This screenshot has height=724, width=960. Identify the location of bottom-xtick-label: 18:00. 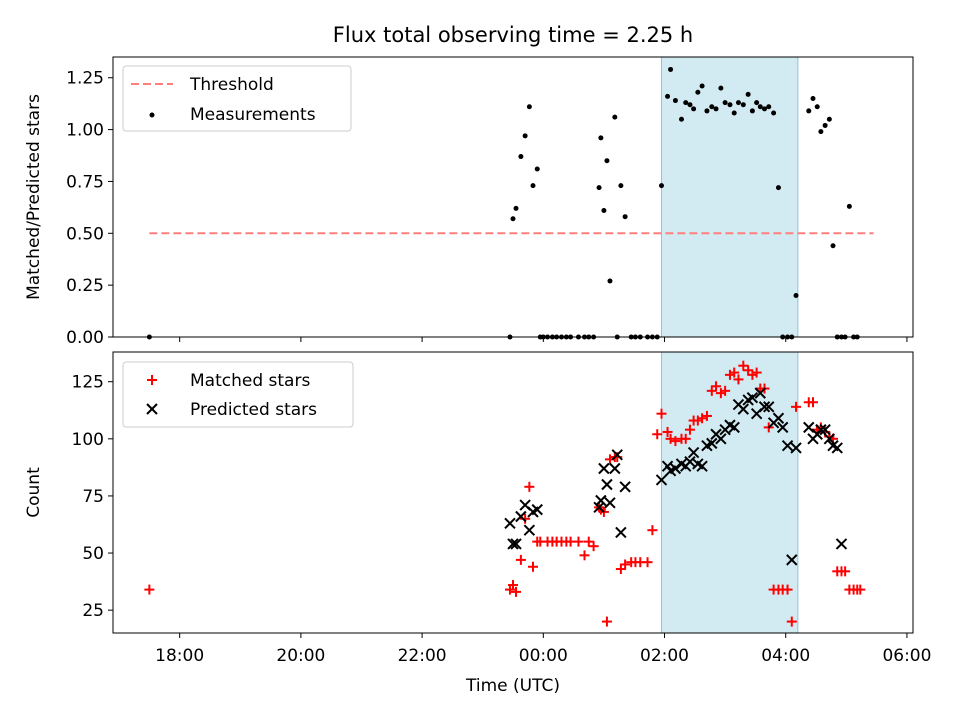
(179, 656).